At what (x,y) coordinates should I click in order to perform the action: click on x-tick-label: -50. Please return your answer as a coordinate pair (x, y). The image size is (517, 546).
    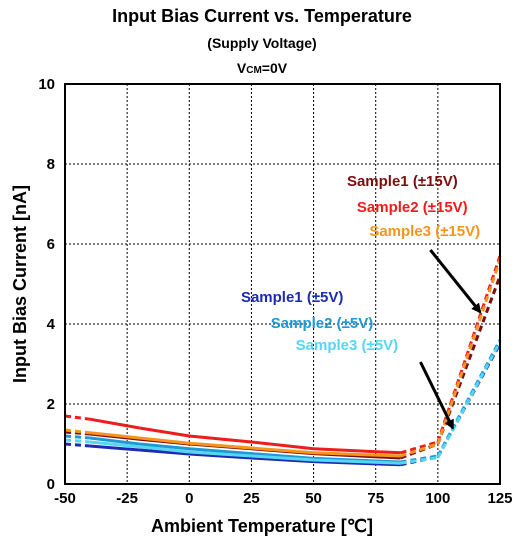
    Looking at the image, I should click on (65, 498).